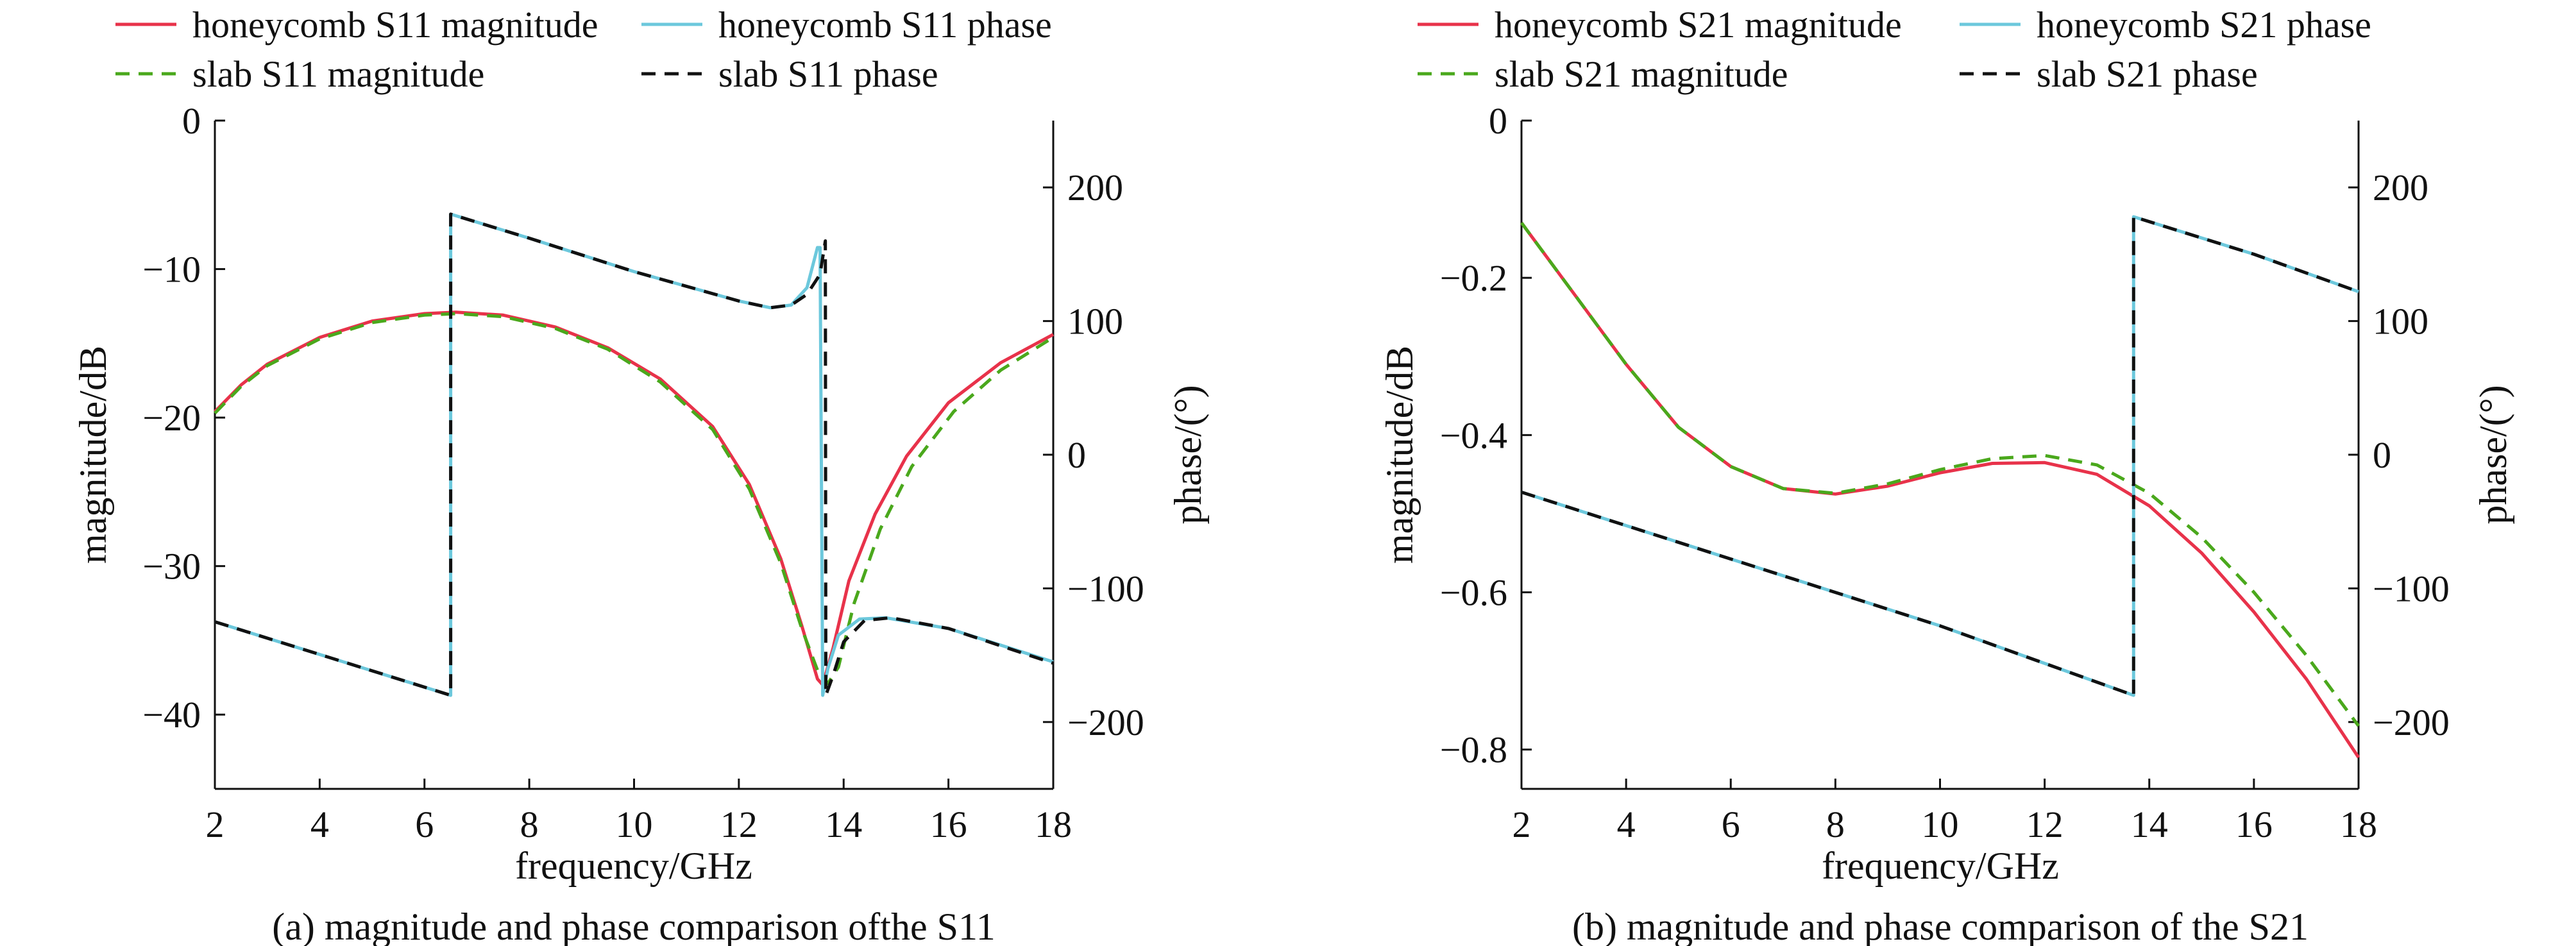  I want to click on y-tick-label: −20, so click(171, 418).